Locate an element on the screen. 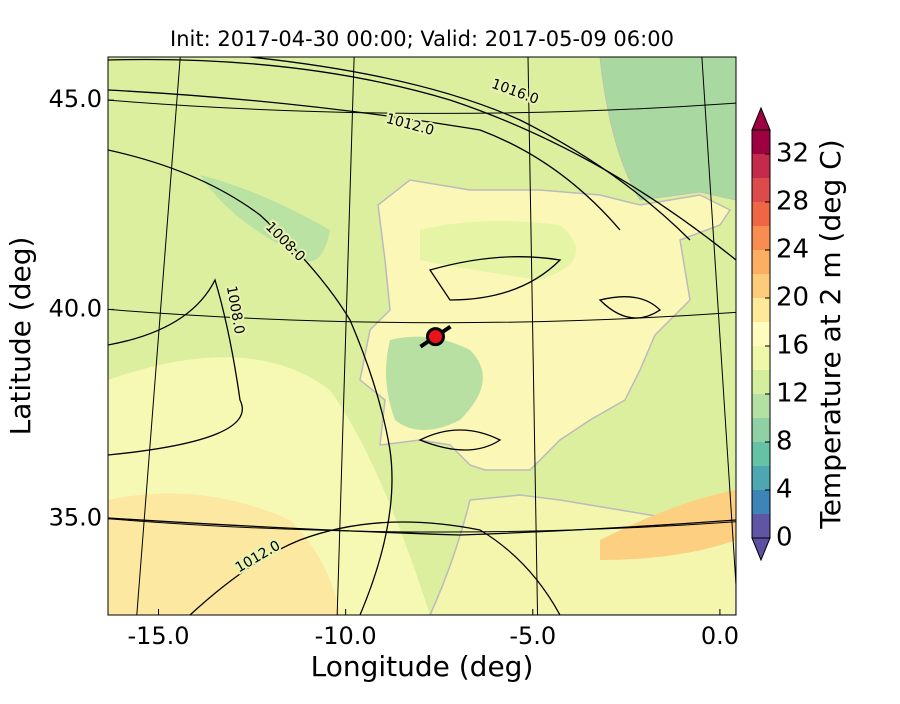 Image resolution: width=900 pixels, height=704 pixels. x-tick-label: -10.0 is located at coordinates (346, 636).